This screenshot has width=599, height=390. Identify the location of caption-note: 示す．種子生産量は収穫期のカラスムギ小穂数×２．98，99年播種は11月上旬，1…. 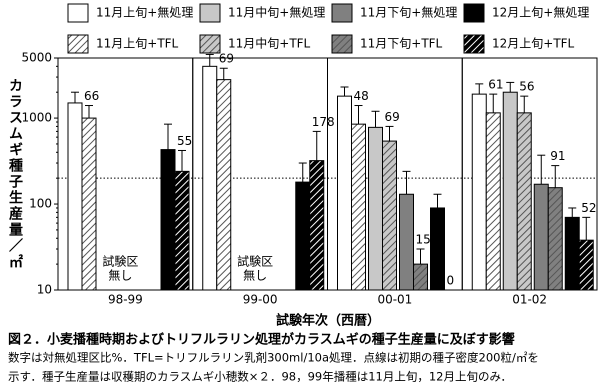
(260, 377).